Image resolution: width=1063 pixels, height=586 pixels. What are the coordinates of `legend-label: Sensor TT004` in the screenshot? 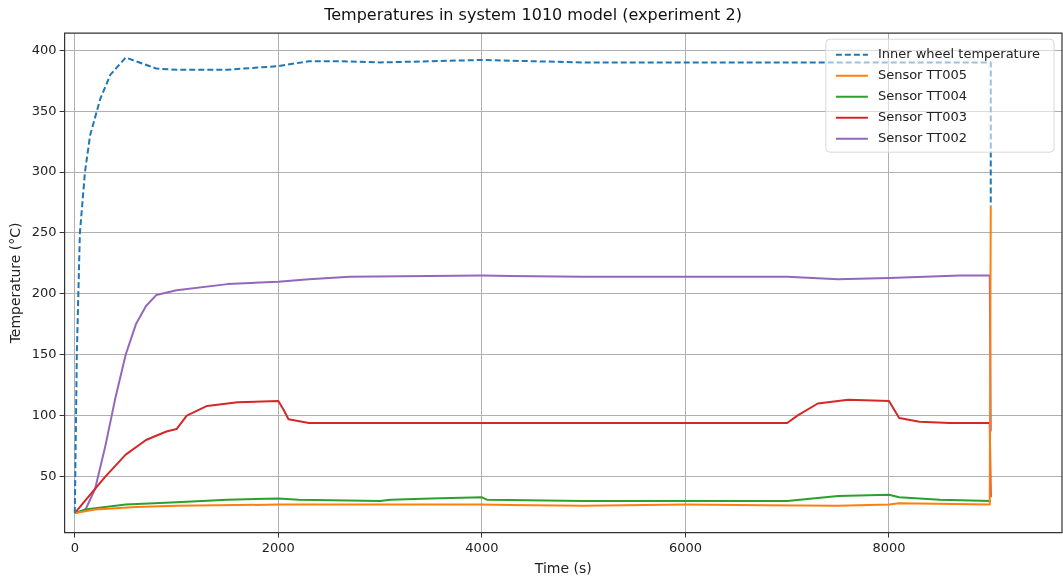 It's located at (922, 96).